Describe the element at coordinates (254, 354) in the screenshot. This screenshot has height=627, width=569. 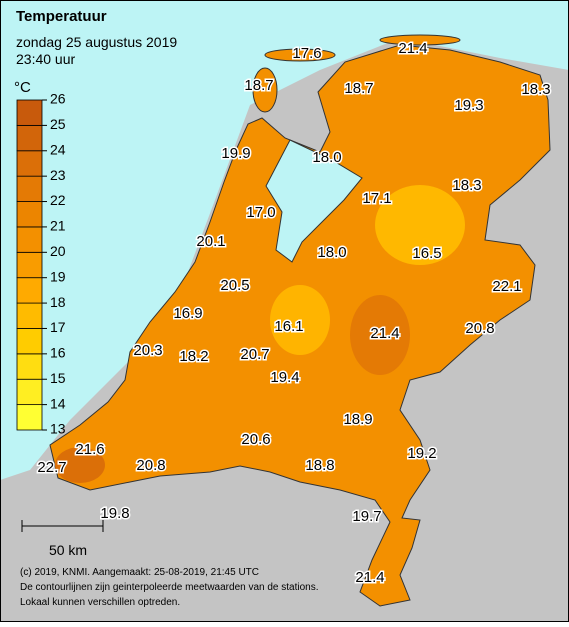
I see `station-value: 20.7` at that location.